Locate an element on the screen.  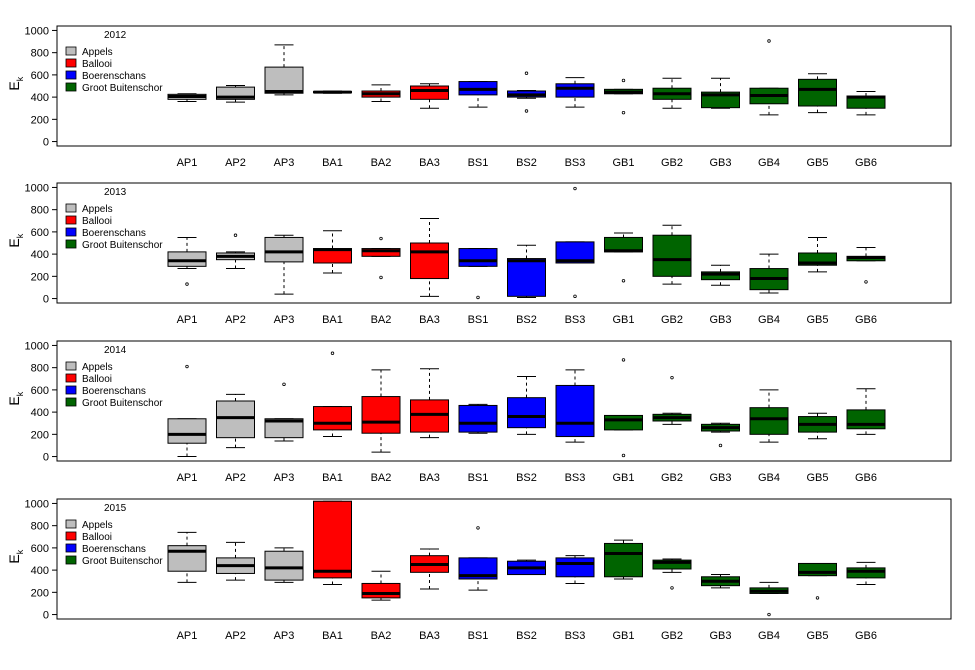
x-tick-label: AP3 is located at coordinates (284, 636).